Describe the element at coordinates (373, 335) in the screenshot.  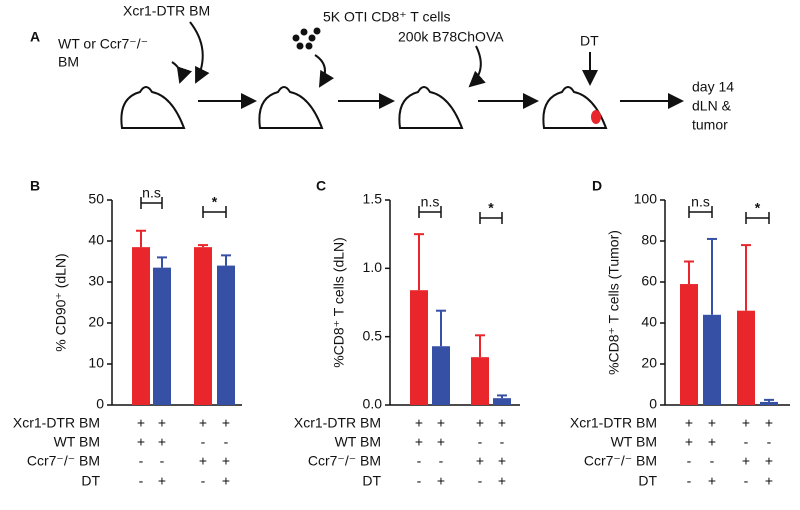
I see `y-tick-label: 0.5` at that location.